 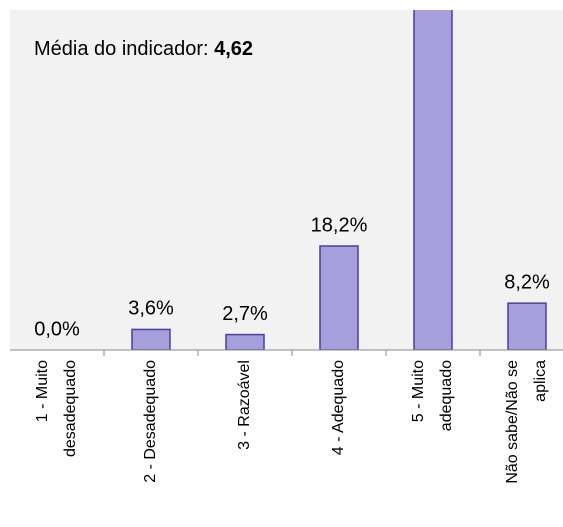 I want to click on annotation-text: Média do indicador:, so click(x=121, y=49).